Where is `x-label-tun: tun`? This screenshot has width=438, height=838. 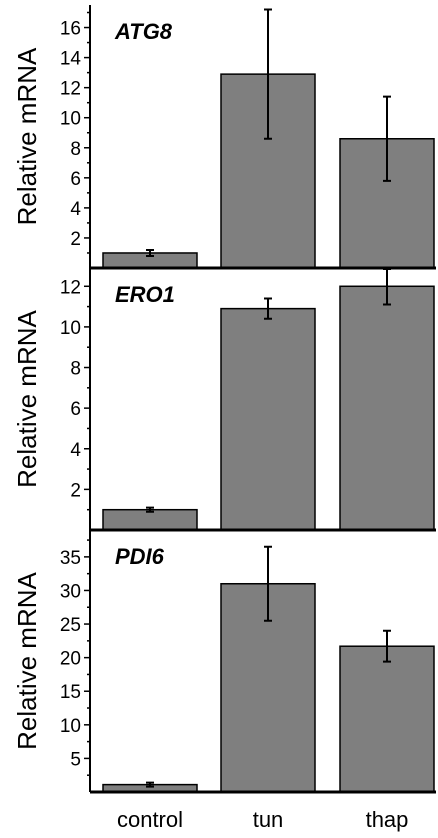
x-label-tun: tun is located at coordinates (268, 819).